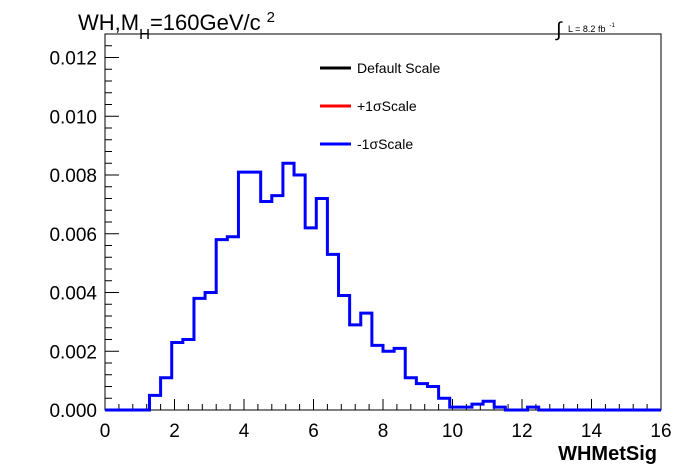 This screenshot has width=696, height=472. I want to click on y-tick-label: 0.000, so click(73, 411).